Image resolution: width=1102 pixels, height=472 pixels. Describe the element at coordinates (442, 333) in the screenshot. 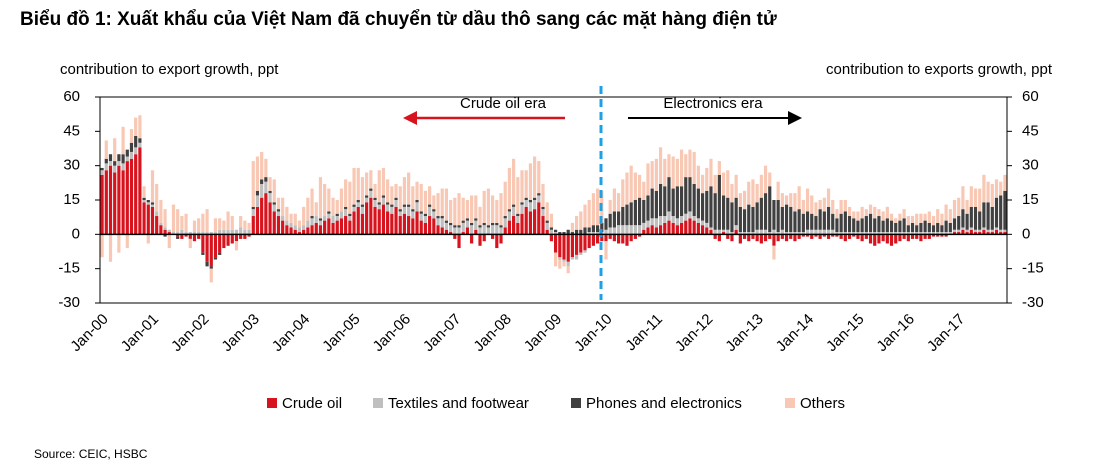

I see `x-tick-label: Jan-07` at that location.